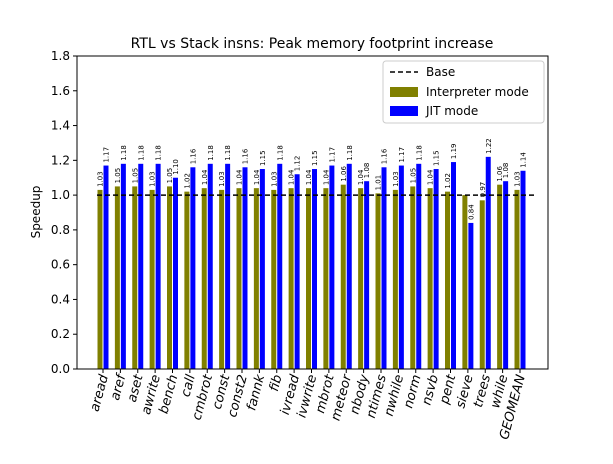 The image size is (613, 464). Describe the element at coordinates (106, 267) in the screenshot. I see `bar-jit-aread` at that location.